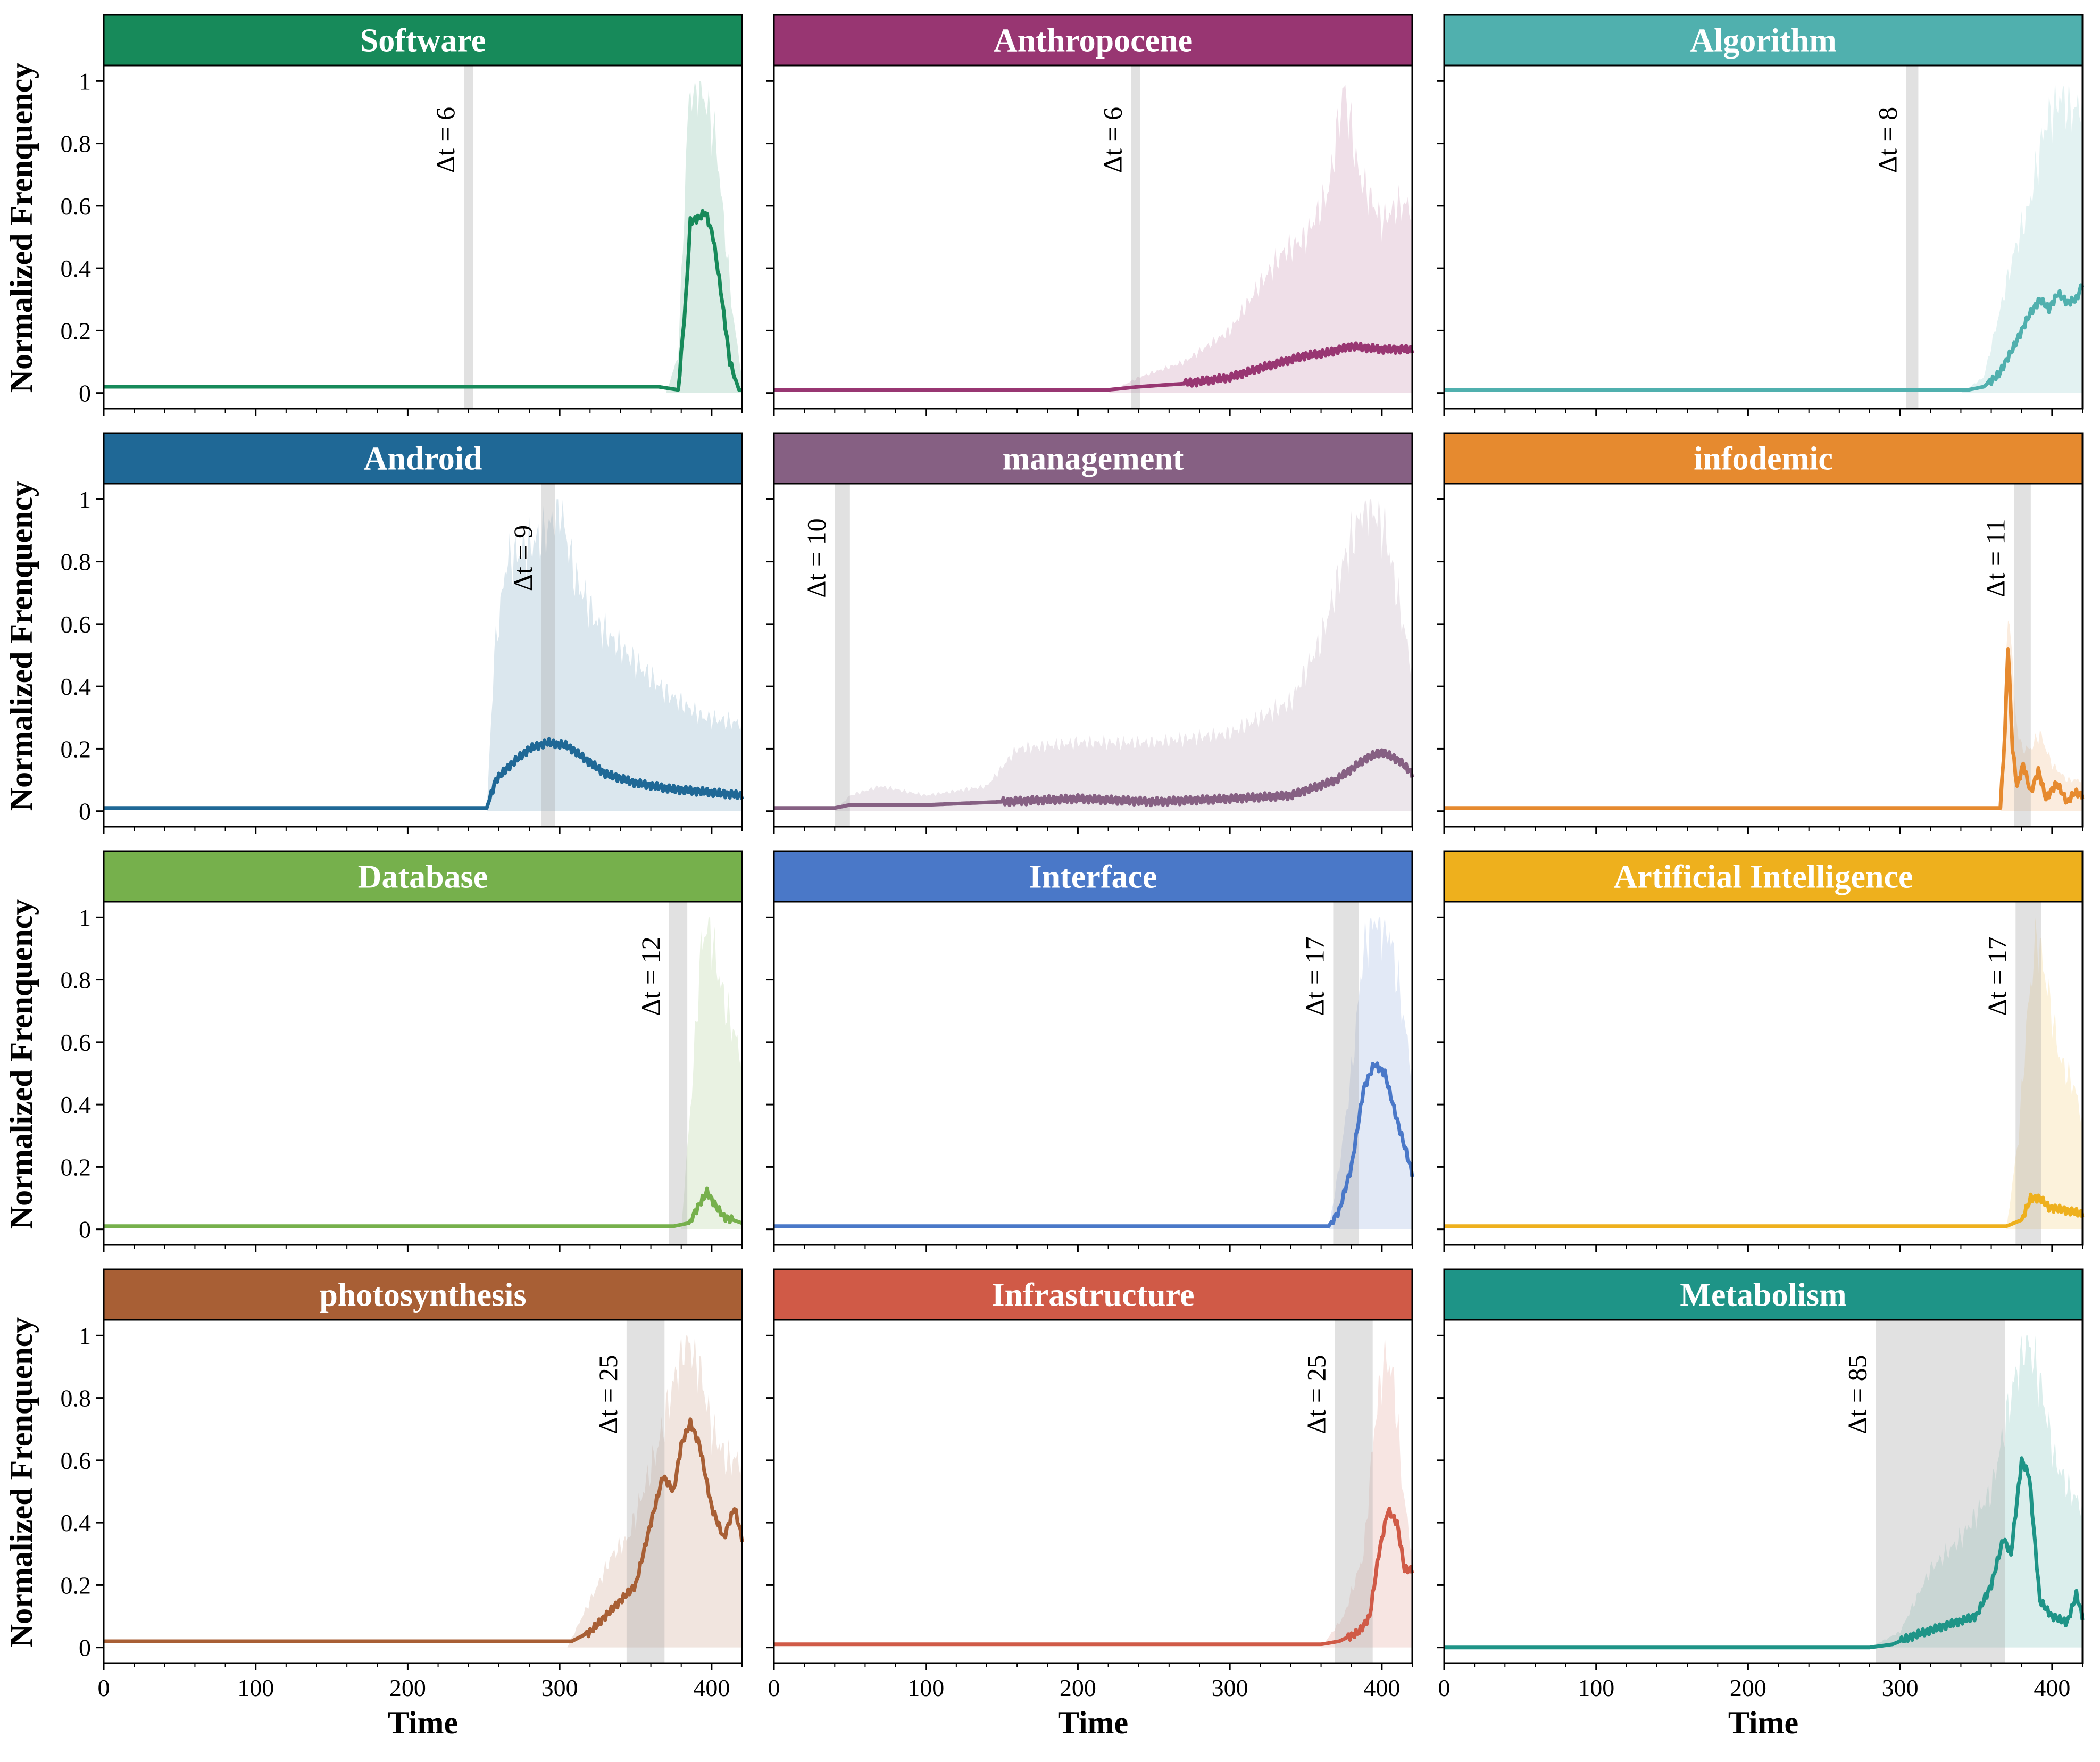 The width and height of the screenshot is (2100, 1762). I want to click on x-tick-label: 100, so click(925, 1688).